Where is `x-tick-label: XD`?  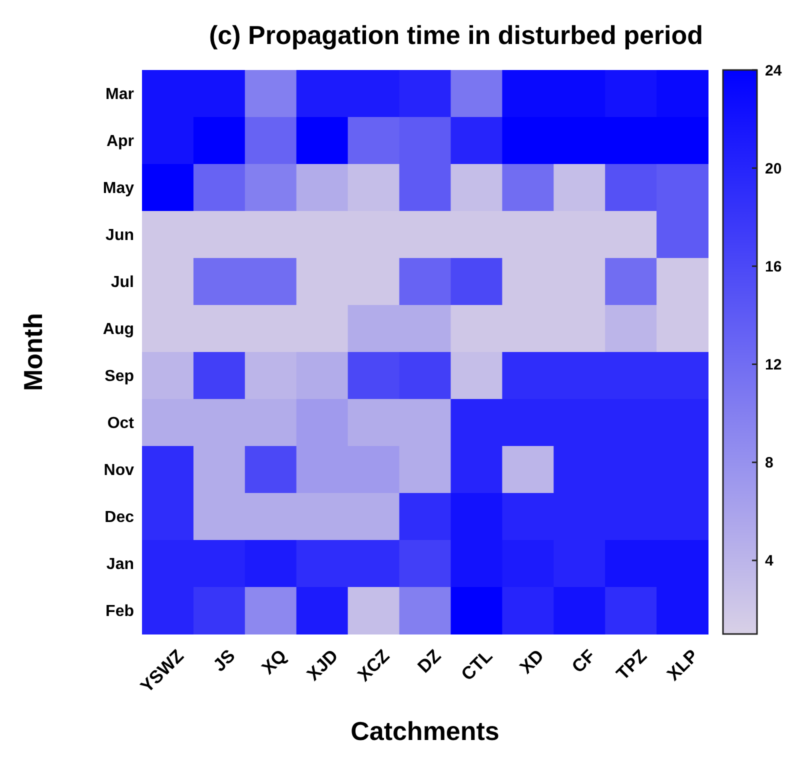 x-tick-label: XD is located at coordinates (532, 662).